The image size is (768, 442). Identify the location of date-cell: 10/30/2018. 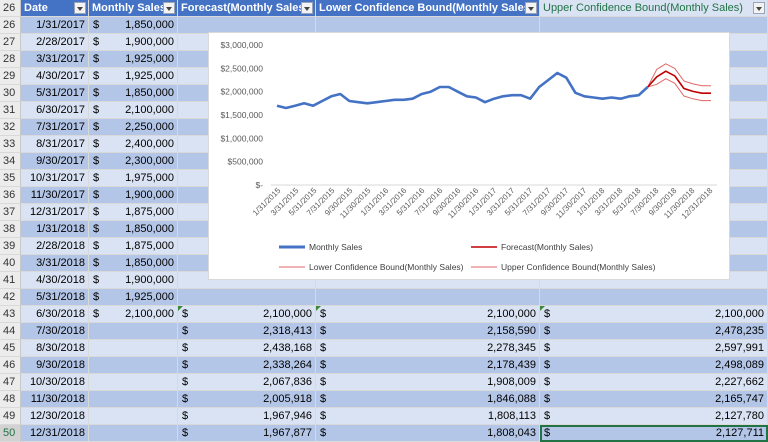
(55, 382).